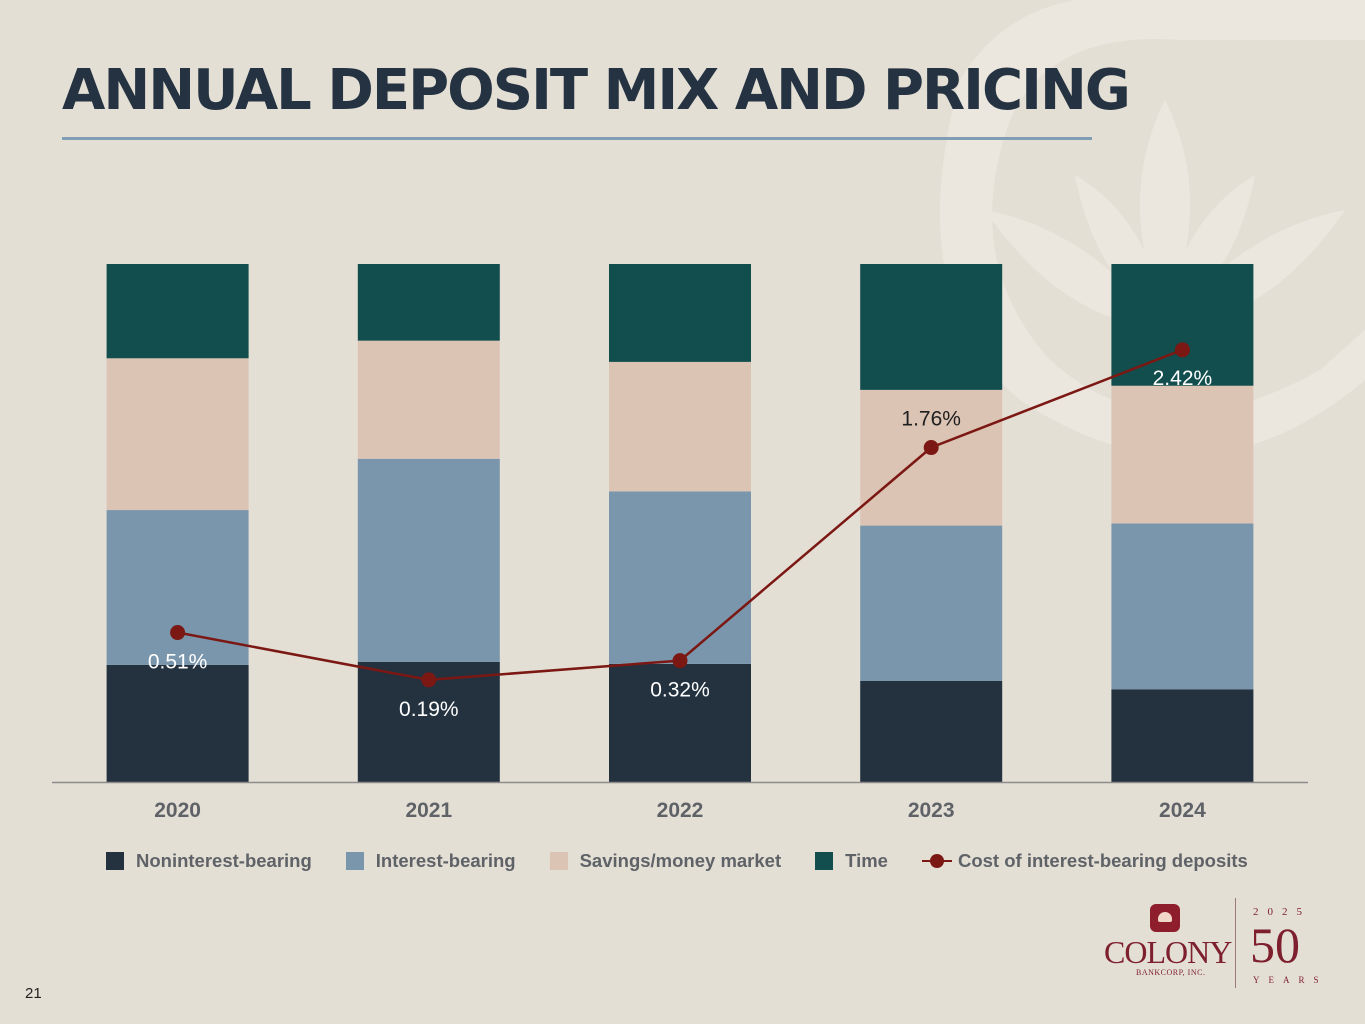 The width and height of the screenshot is (1365, 1024). I want to click on logo-divider, so click(1235, 943).